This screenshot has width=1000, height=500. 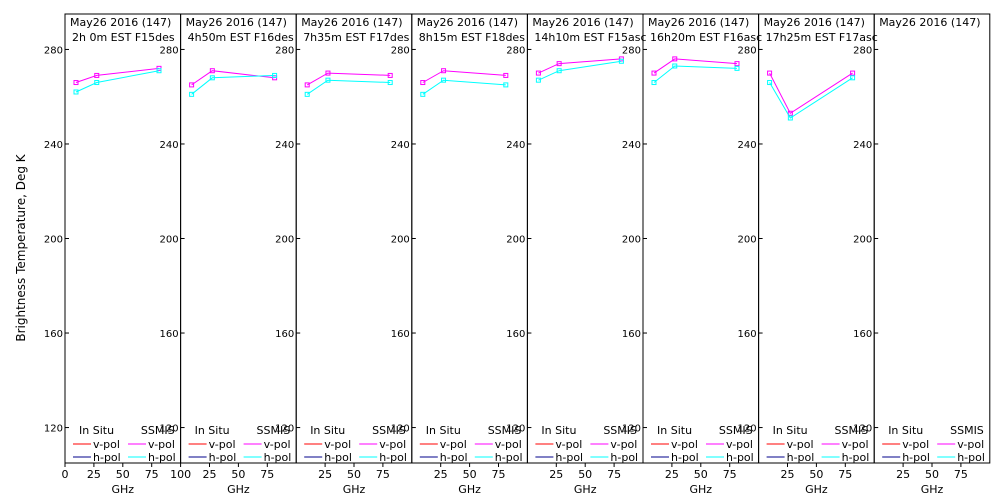 I want to click on panel-subtitle: 2h 0m EST F15des, so click(x=123, y=37).